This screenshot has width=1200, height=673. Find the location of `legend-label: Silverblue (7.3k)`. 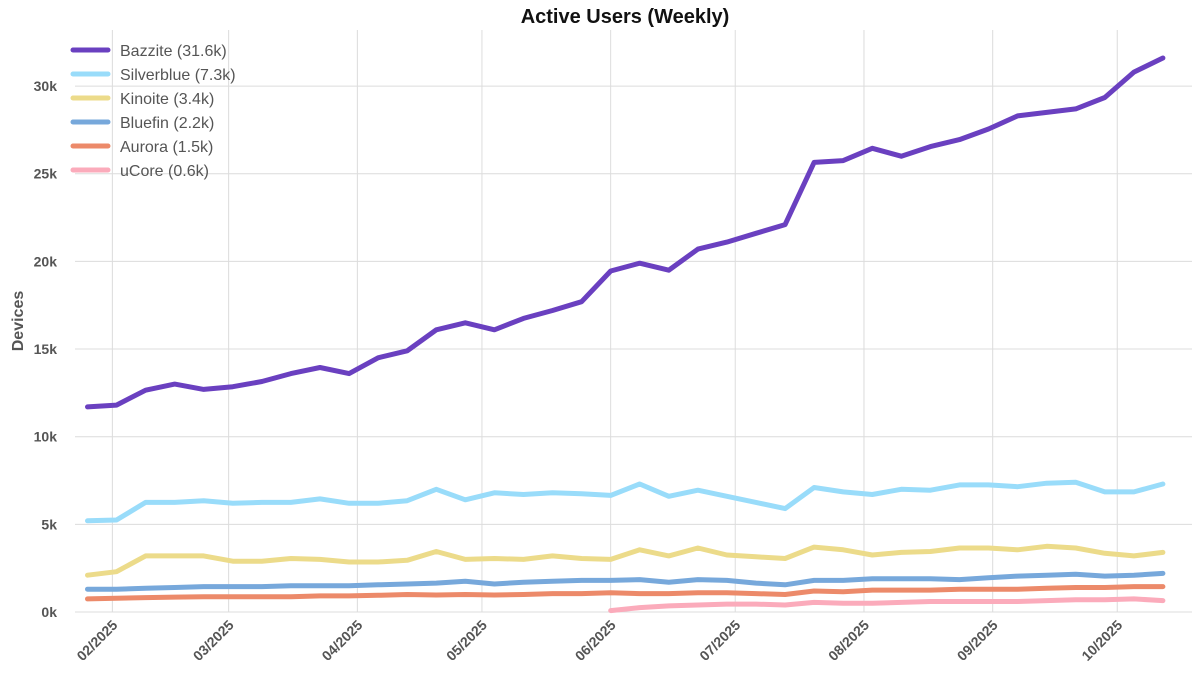

legend-label: Silverblue (7.3k) is located at coordinates (178, 75).